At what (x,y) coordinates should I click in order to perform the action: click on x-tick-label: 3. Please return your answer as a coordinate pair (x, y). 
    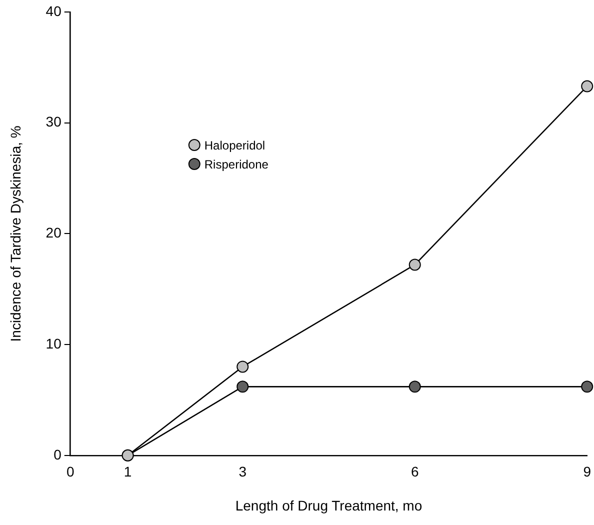
    Looking at the image, I should click on (242, 472).